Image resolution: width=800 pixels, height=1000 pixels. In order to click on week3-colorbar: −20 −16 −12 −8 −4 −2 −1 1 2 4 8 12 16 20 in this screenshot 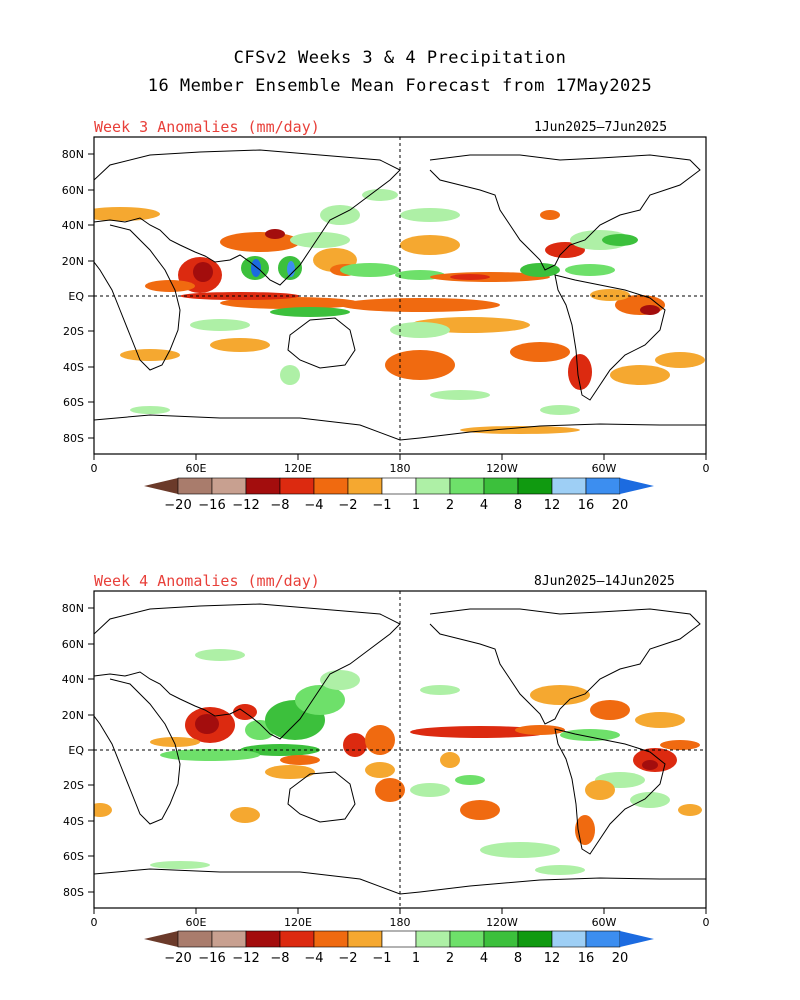, I will do `click(399, 495)`.